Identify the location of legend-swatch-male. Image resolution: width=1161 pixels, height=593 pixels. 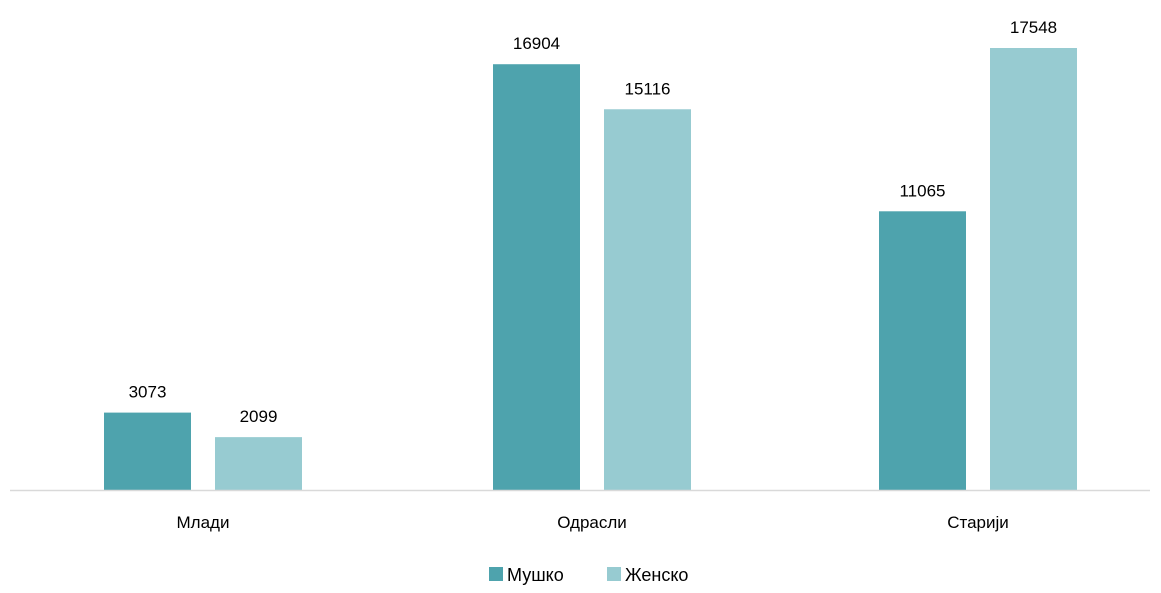
(496, 574).